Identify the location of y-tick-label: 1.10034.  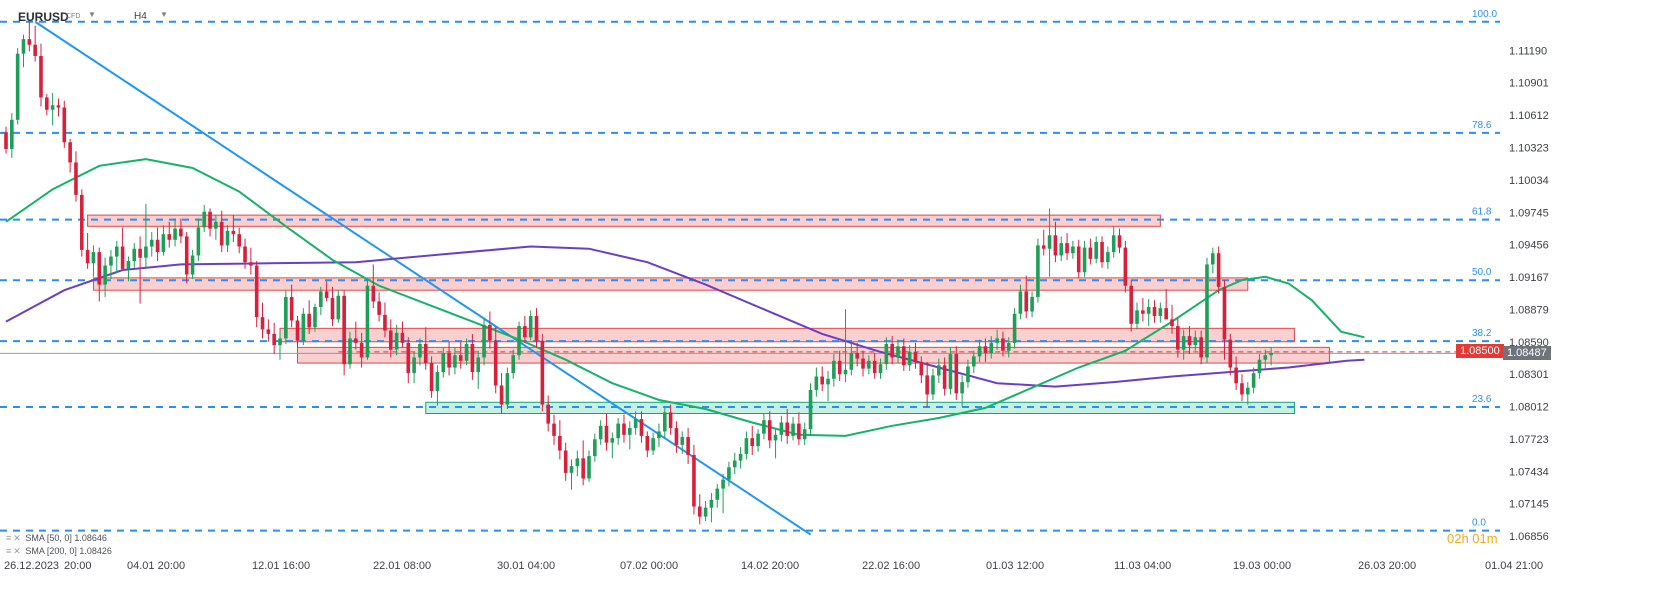
(1529, 181).